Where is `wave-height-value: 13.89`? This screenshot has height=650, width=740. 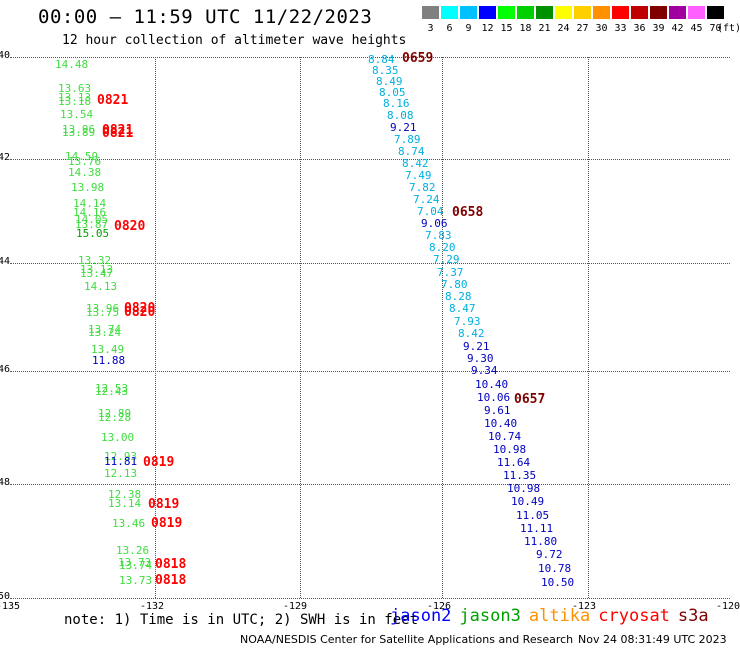
wave-height-value: 13.89 is located at coordinates (79, 132).